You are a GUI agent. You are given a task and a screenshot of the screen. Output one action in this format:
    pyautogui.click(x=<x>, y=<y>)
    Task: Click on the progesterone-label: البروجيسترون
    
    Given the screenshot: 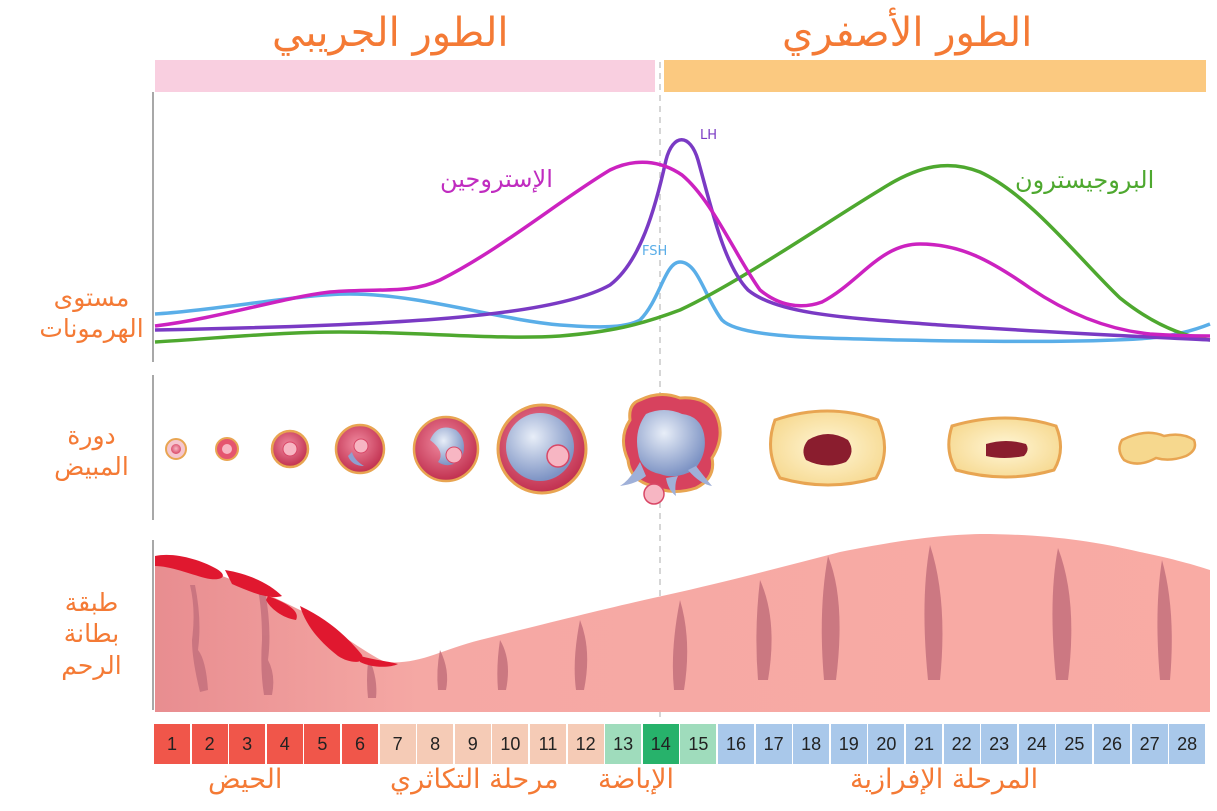 What is the action you would take?
    pyautogui.click(x=1085, y=180)
    